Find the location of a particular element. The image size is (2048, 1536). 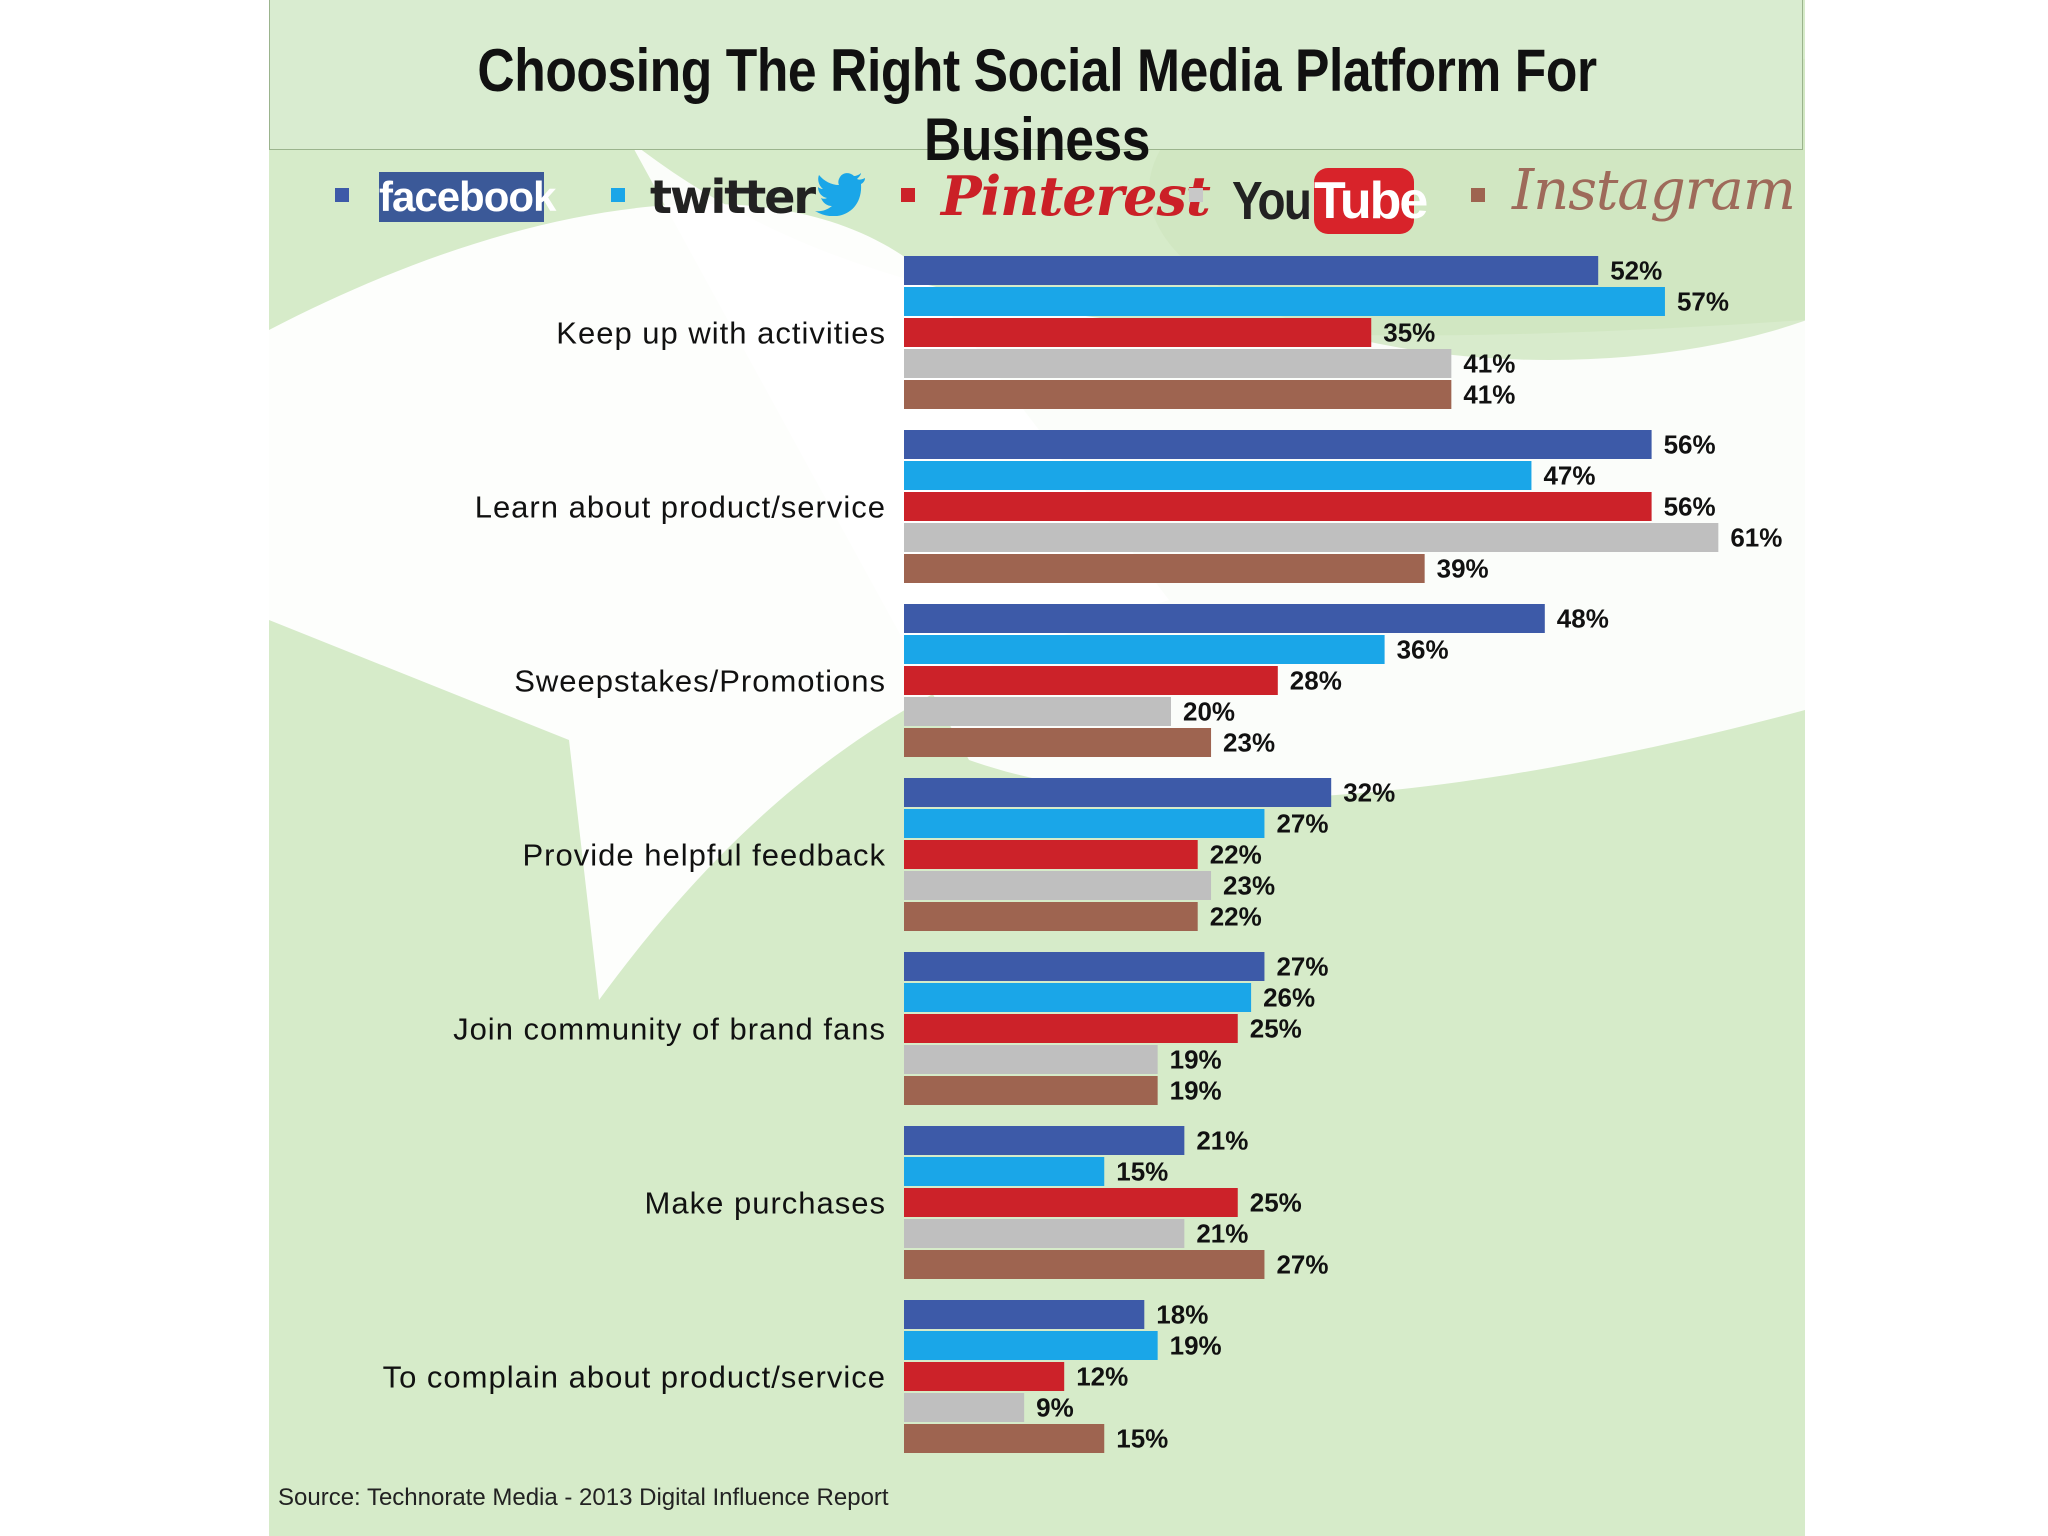

bar-twitter-keep-up-with-activities is located at coordinates (1284, 301).